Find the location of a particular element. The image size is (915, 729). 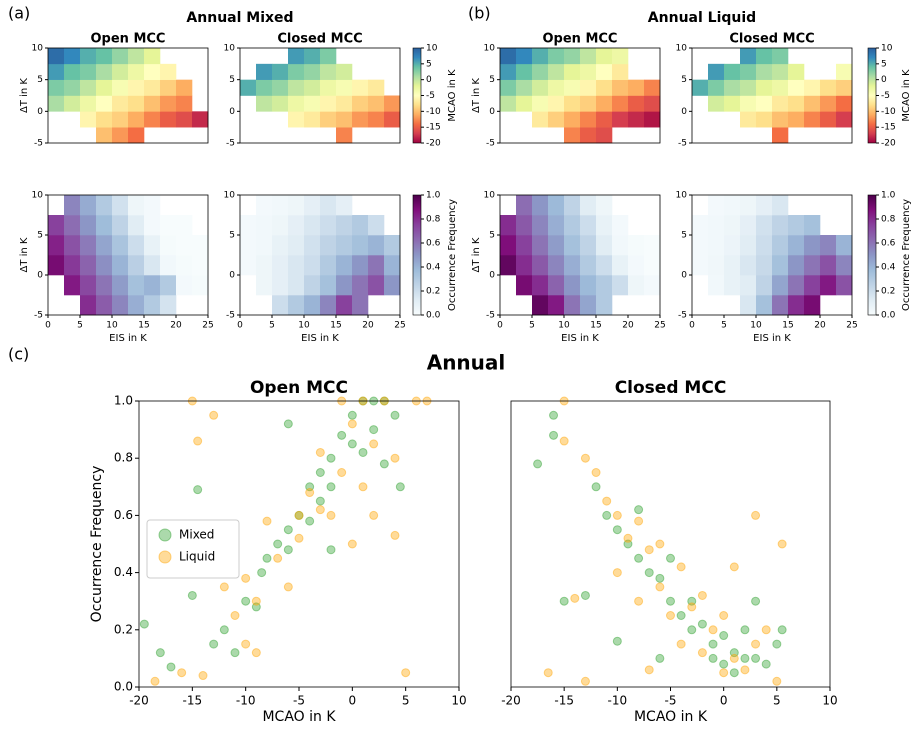

legend-label: Mixed is located at coordinates (196, 535).